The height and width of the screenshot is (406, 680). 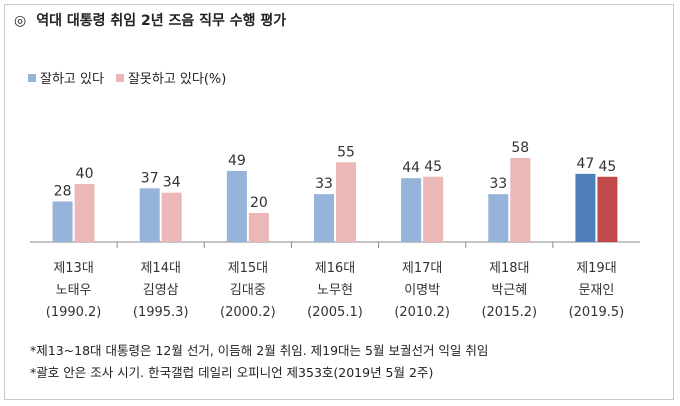 What do you see at coordinates (172, 183) in the screenshot?
I see `value-label-negative: 34` at bounding box center [172, 183].